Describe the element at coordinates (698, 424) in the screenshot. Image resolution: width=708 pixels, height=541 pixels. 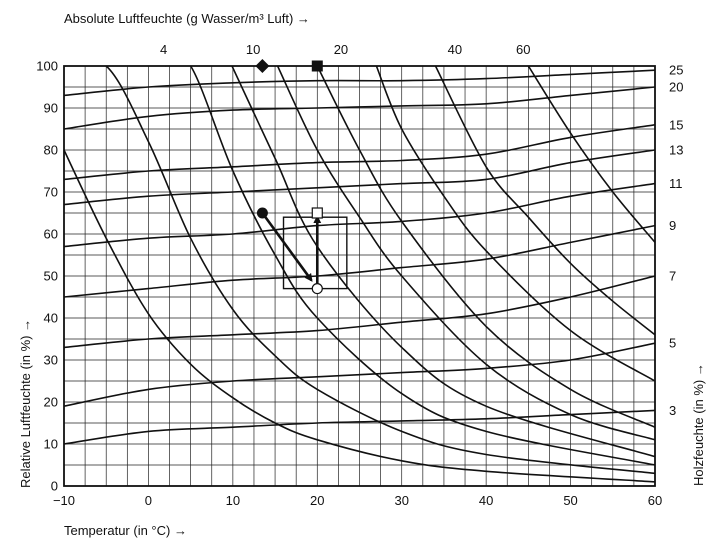
I see `y2-axis-label: Holzfeuchte (in %) →` at that location.